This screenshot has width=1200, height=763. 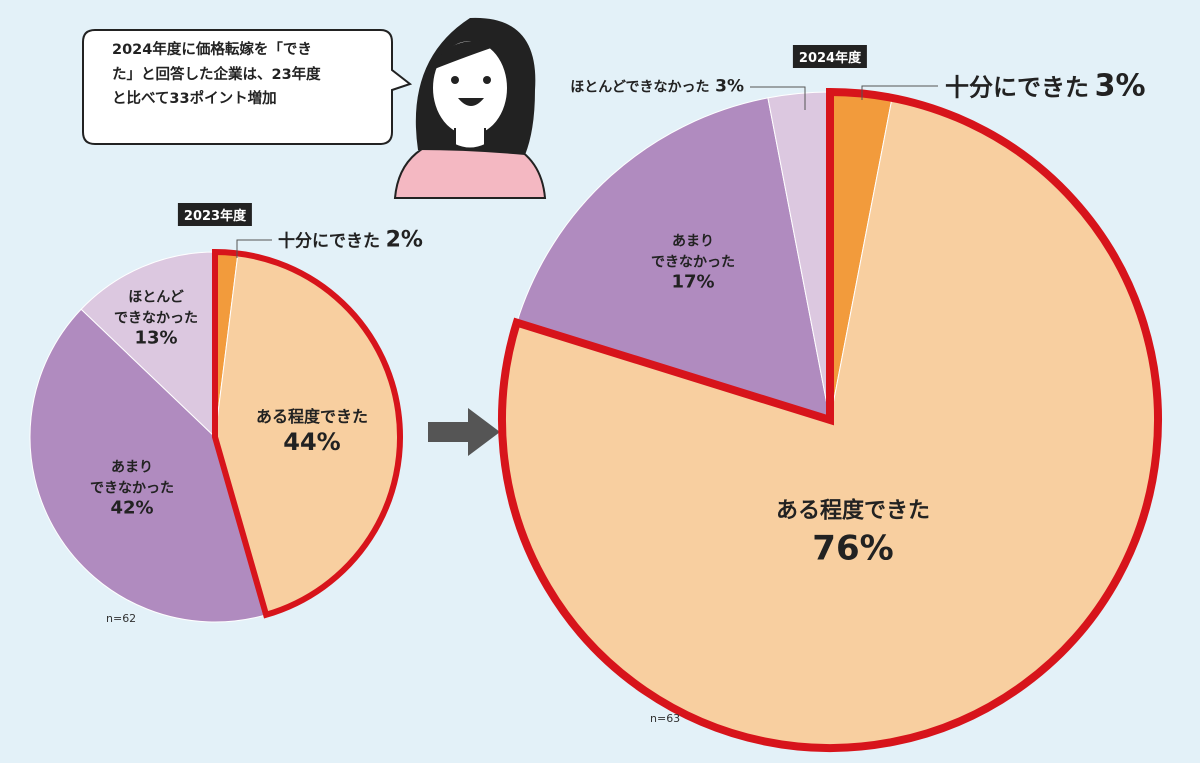 What do you see at coordinates (464, 432) in the screenshot?
I see `arrow` at bounding box center [464, 432].